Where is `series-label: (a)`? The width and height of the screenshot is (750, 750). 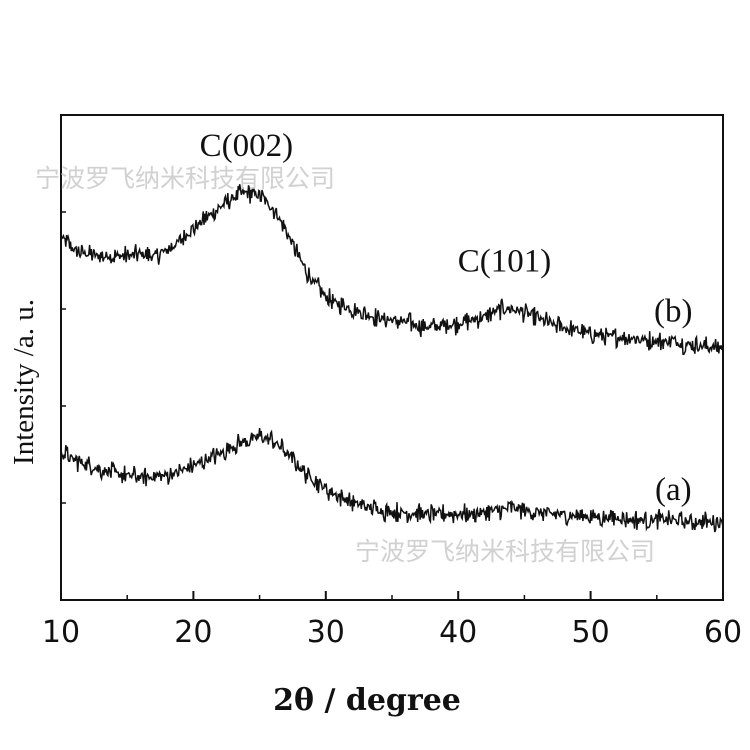
series-label: (a) is located at coordinates (673, 490).